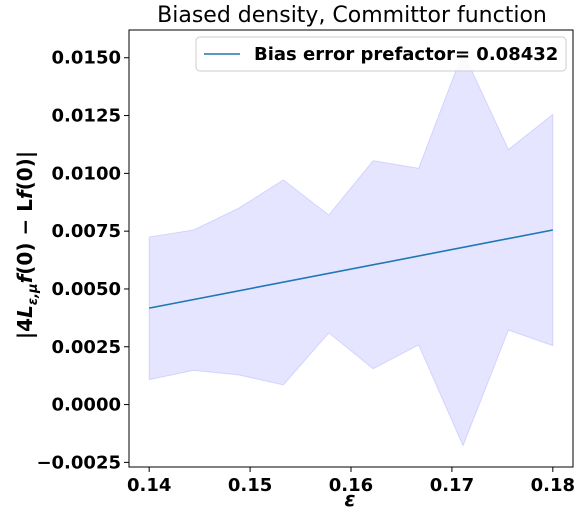 The image size is (582, 518). I want to click on x-axis-label: ε, so click(349, 499).